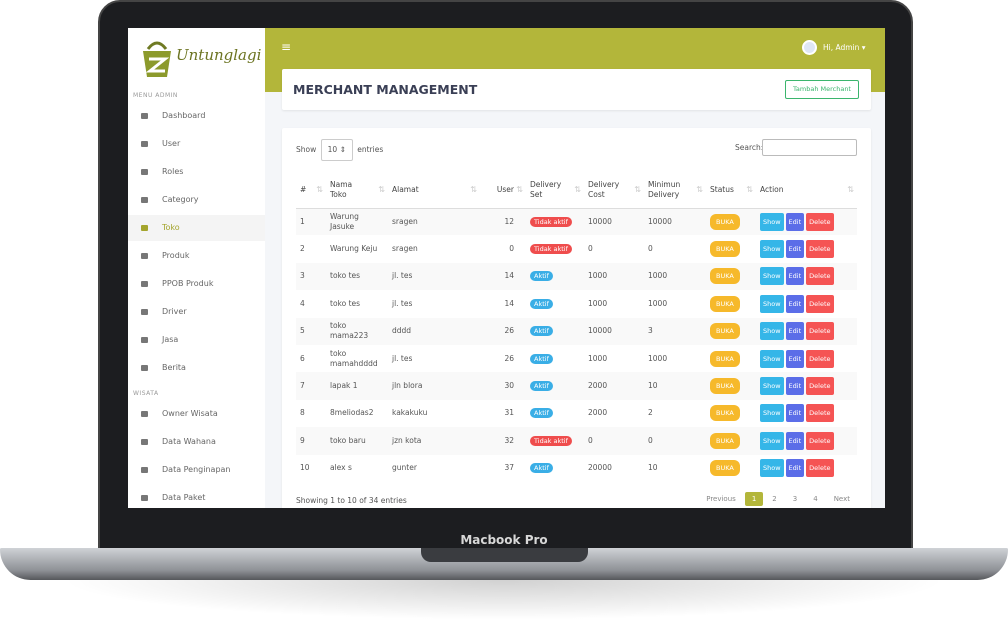 The image size is (1008, 635). What do you see at coordinates (614, 331) in the screenshot?
I see `cell: 10000` at bounding box center [614, 331].